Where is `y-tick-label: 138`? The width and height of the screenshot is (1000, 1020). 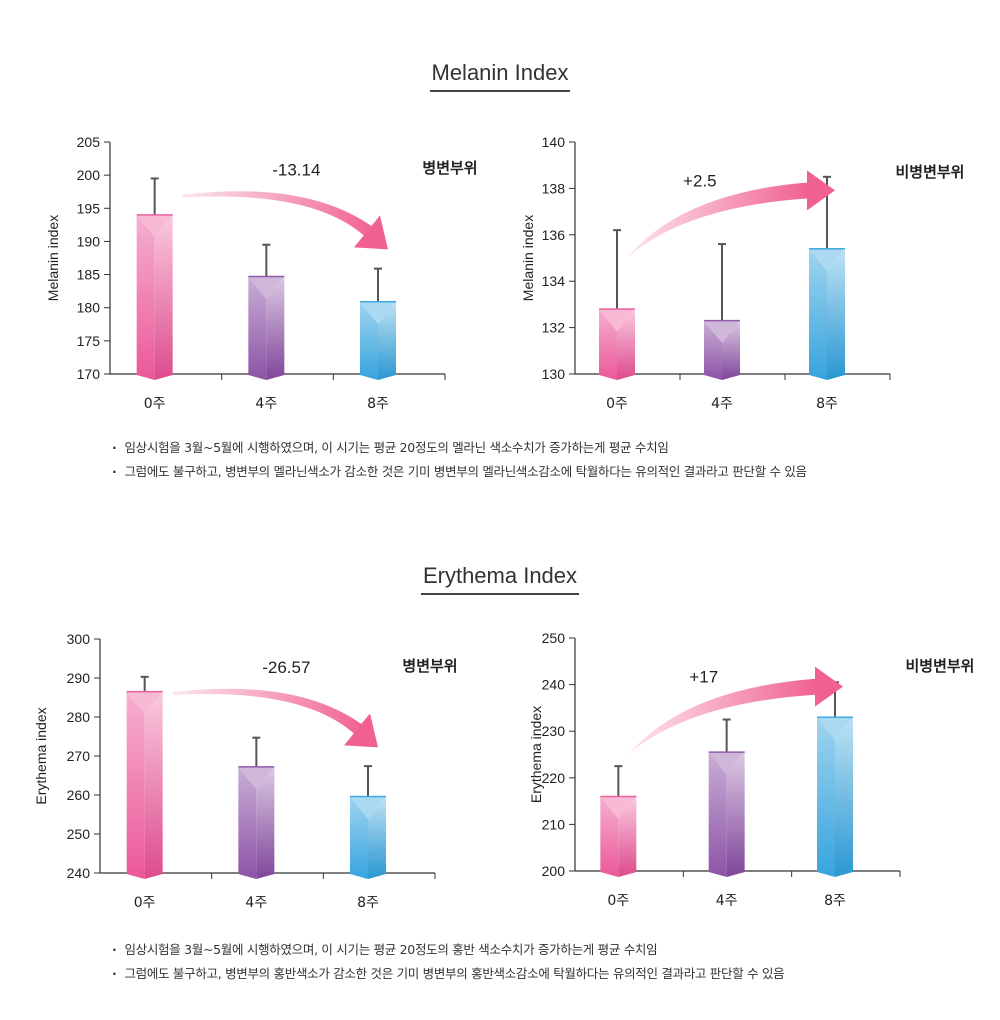 y-tick-label: 138 is located at coordinates (554, 188).